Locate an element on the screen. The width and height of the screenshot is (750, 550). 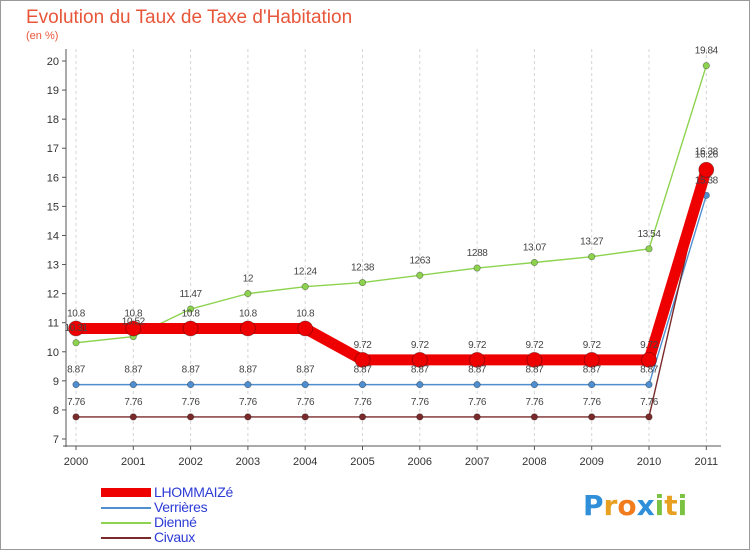
legend-label: Civaux is located at coordinates (174, 537).